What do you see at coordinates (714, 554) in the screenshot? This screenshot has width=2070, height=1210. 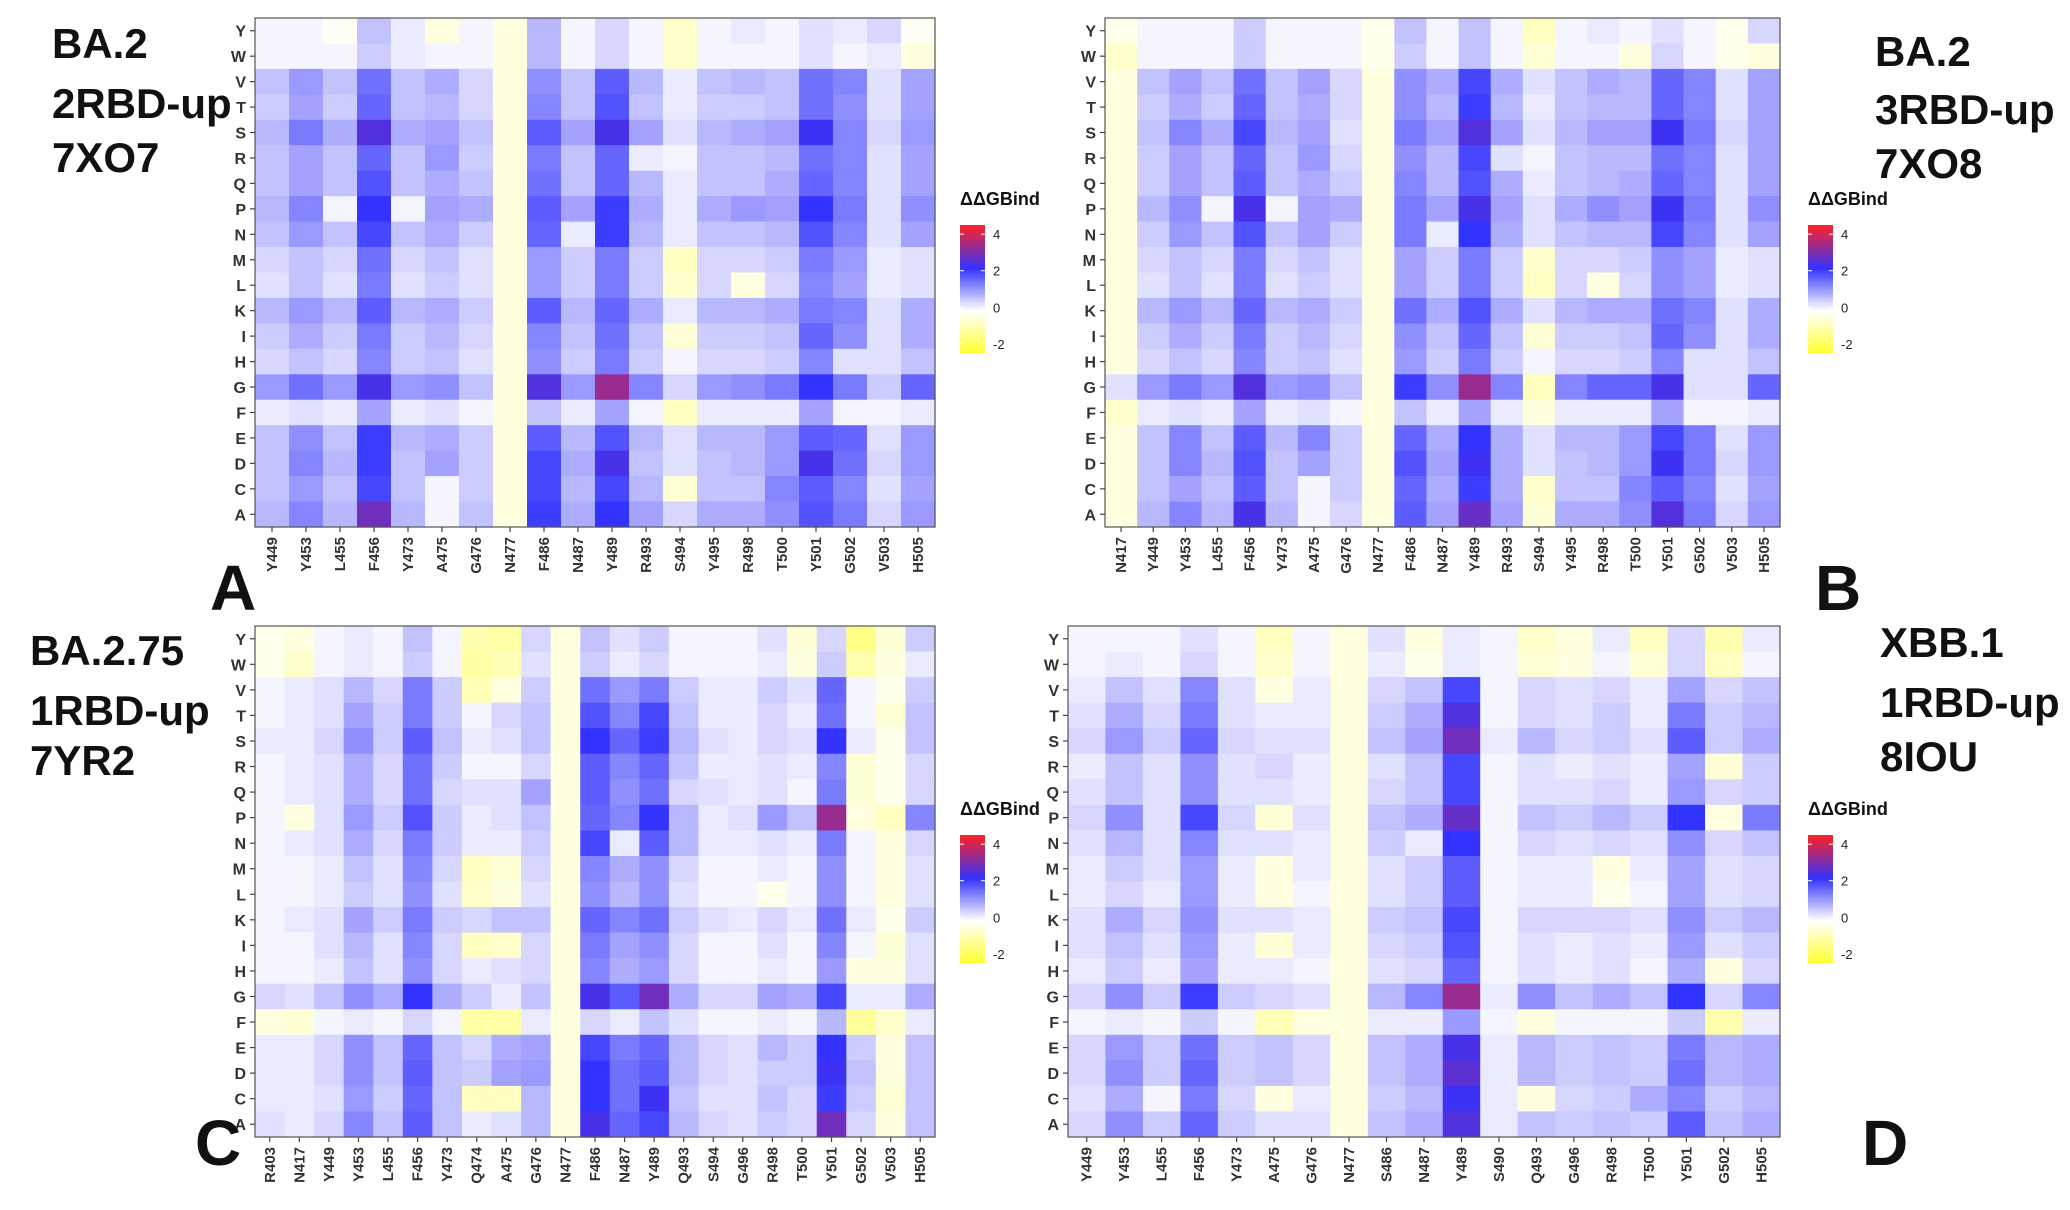 I see `x-tick-label: Y495` at bounding box center [714, 554].